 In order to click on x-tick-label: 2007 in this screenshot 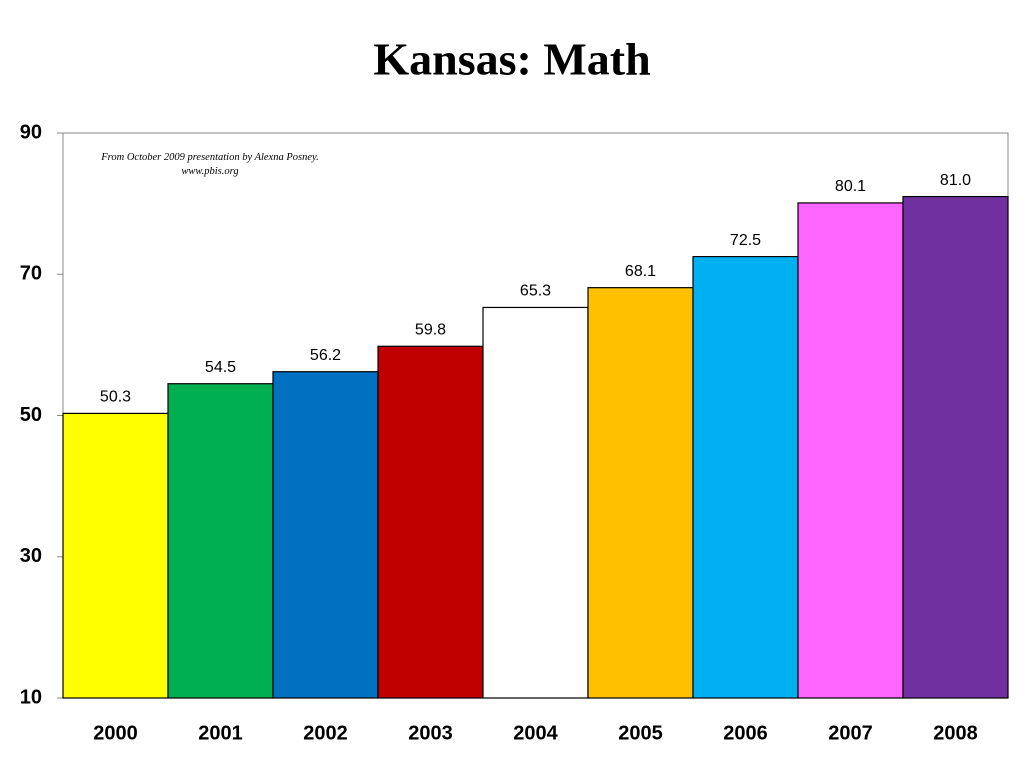, I will do `click(850, 733)`.